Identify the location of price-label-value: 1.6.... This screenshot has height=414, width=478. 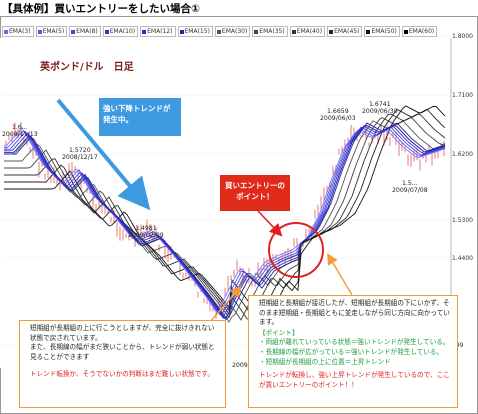
(19, 127).